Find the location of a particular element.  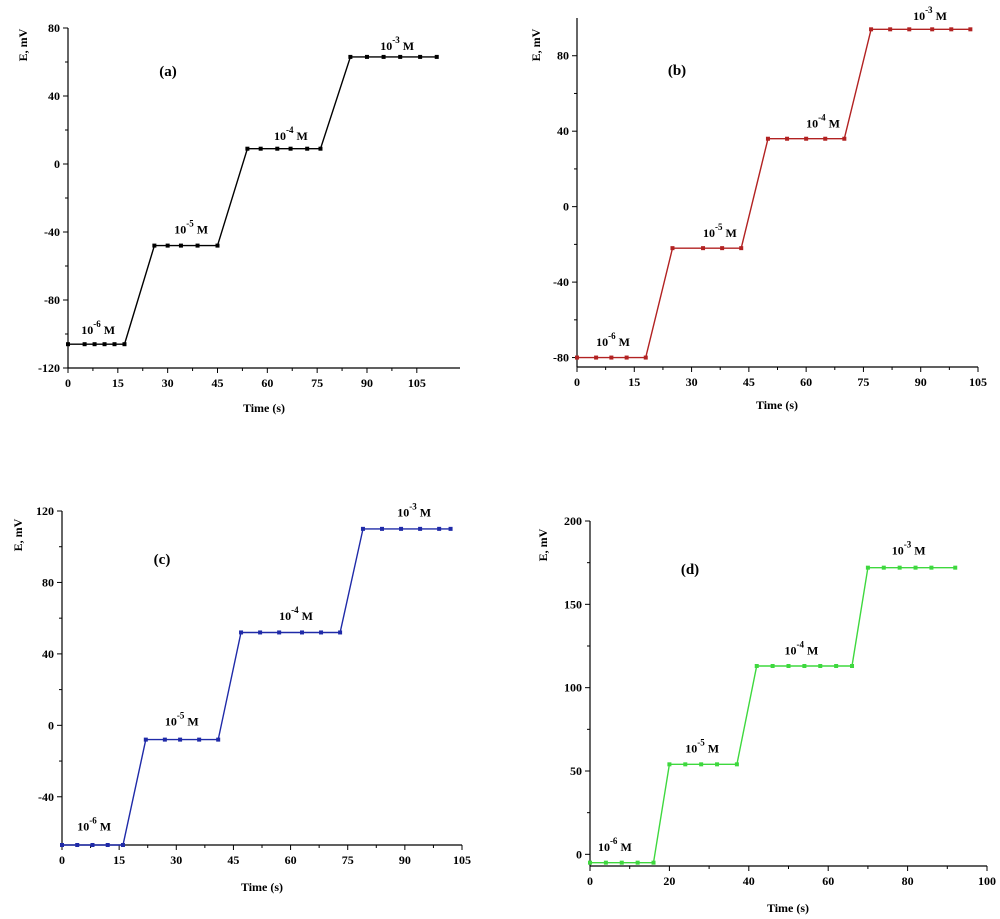

x-tick-label: 20 is located at coordinates (669, 881).